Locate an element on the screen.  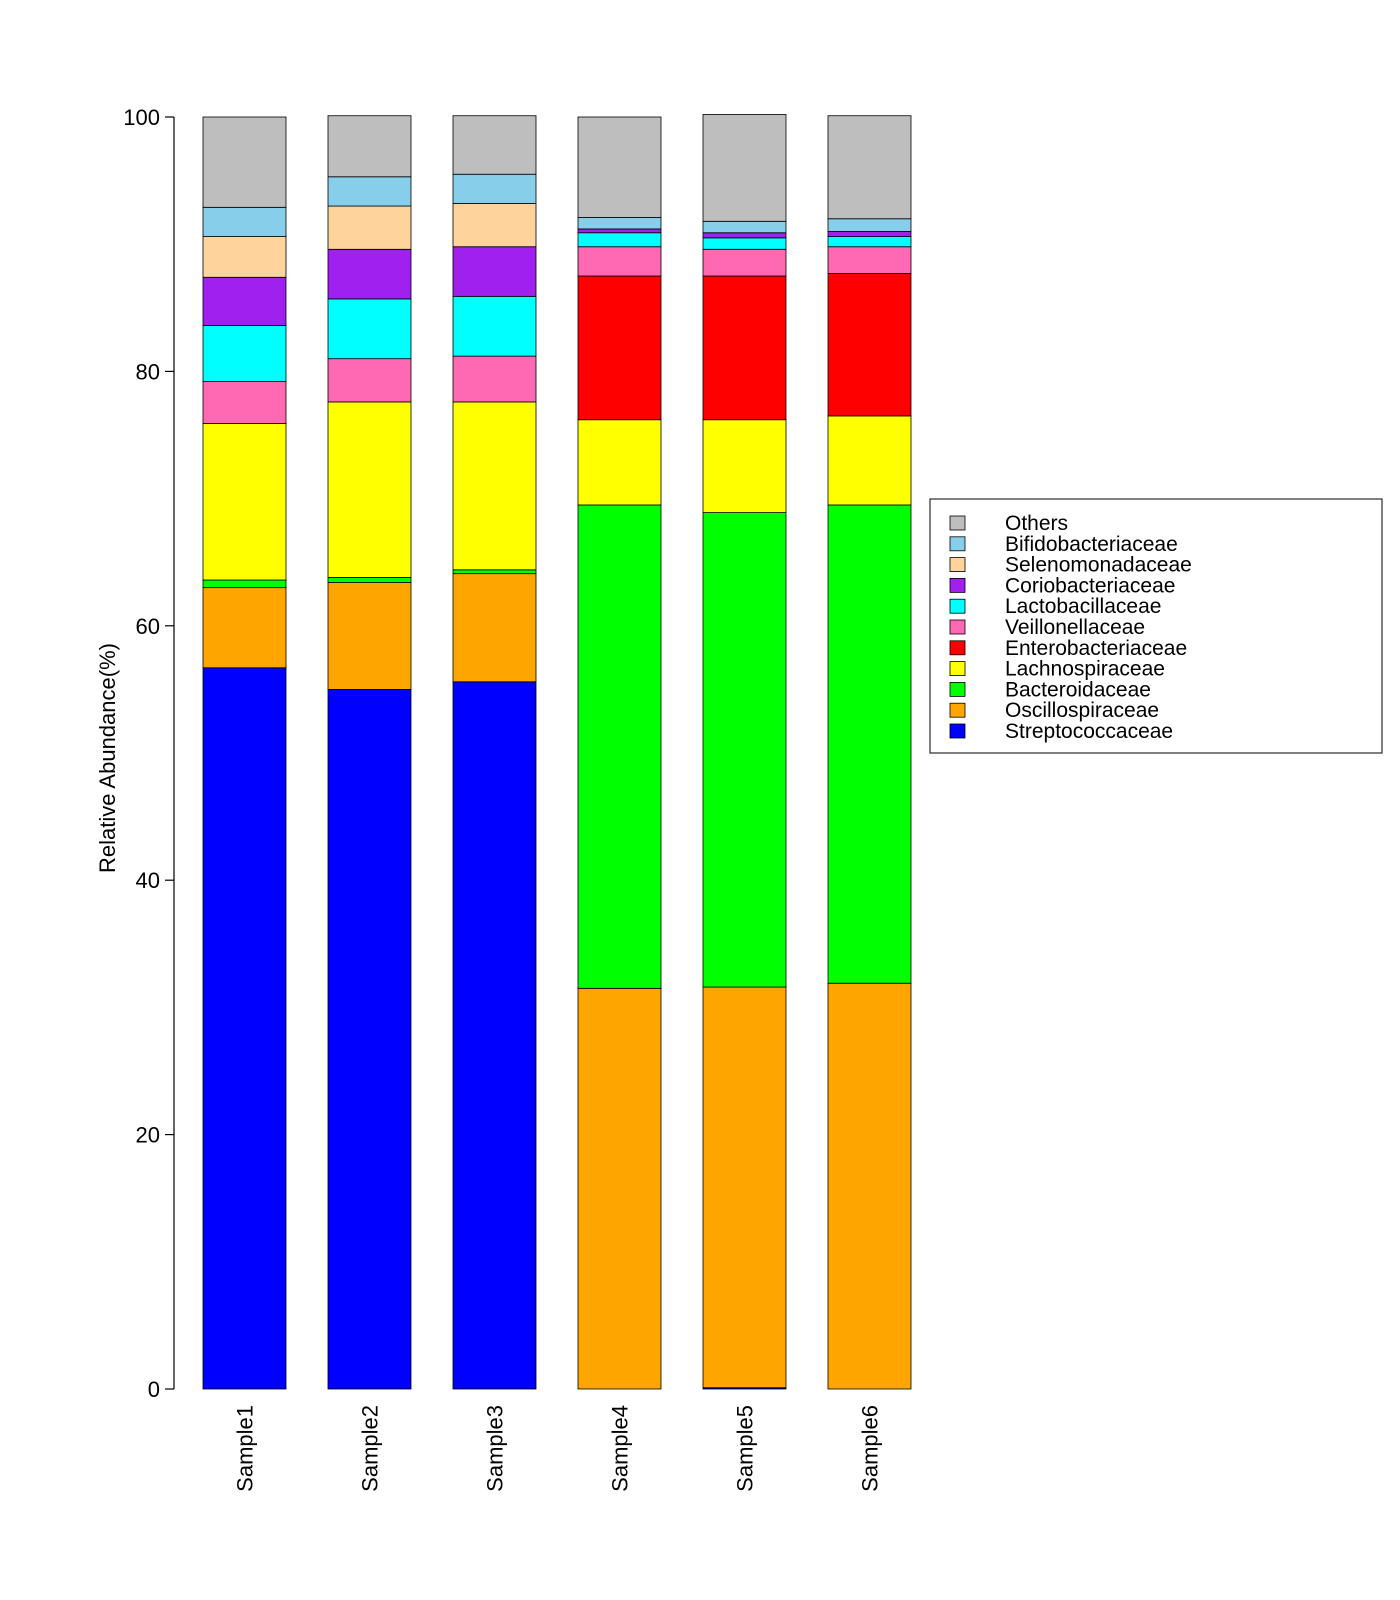
legend-label: Bifidobacteriaceae is located at coordinates (1091, 544).